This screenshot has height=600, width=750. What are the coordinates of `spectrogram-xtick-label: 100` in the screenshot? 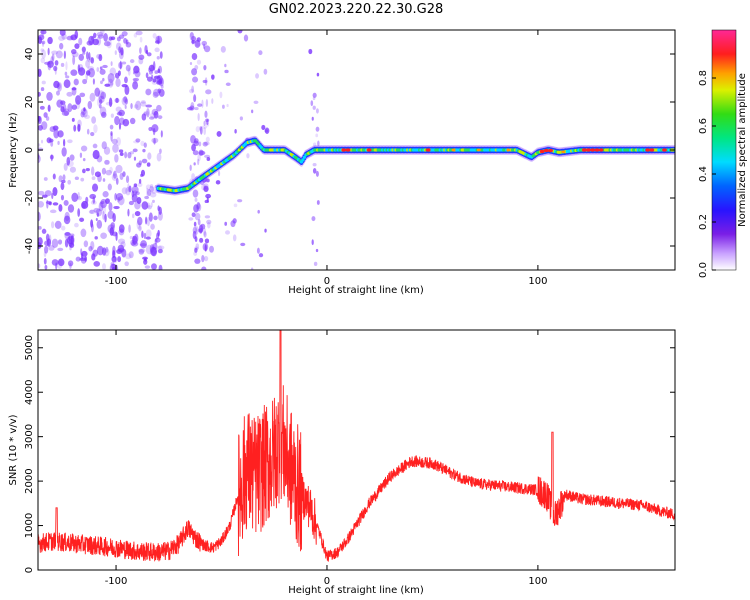 It's located at (537, 281).